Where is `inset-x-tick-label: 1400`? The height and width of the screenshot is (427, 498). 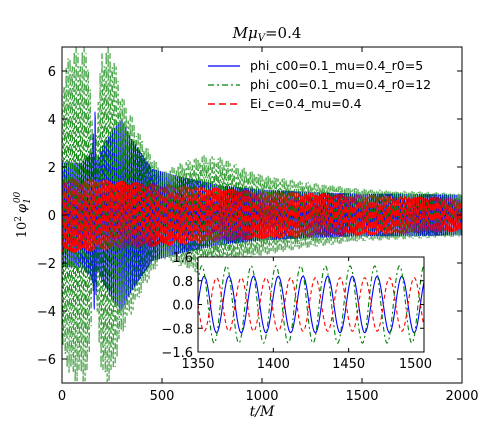 inset-x-tick-label: 1400 is located at coordinates (273, 364).